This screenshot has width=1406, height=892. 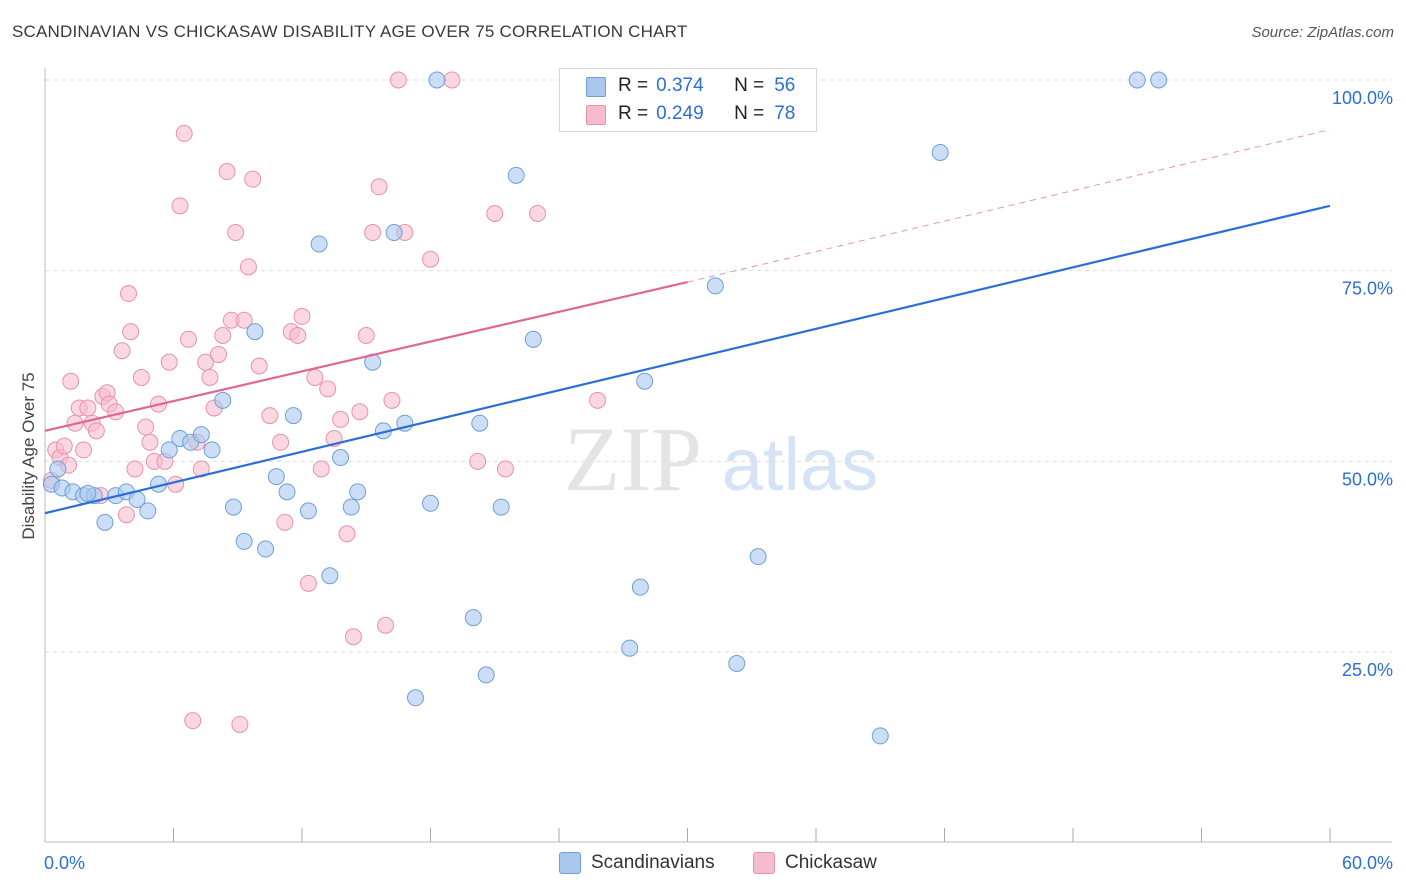 I want to click on pink-square-icon, so click(x=764, y=863).